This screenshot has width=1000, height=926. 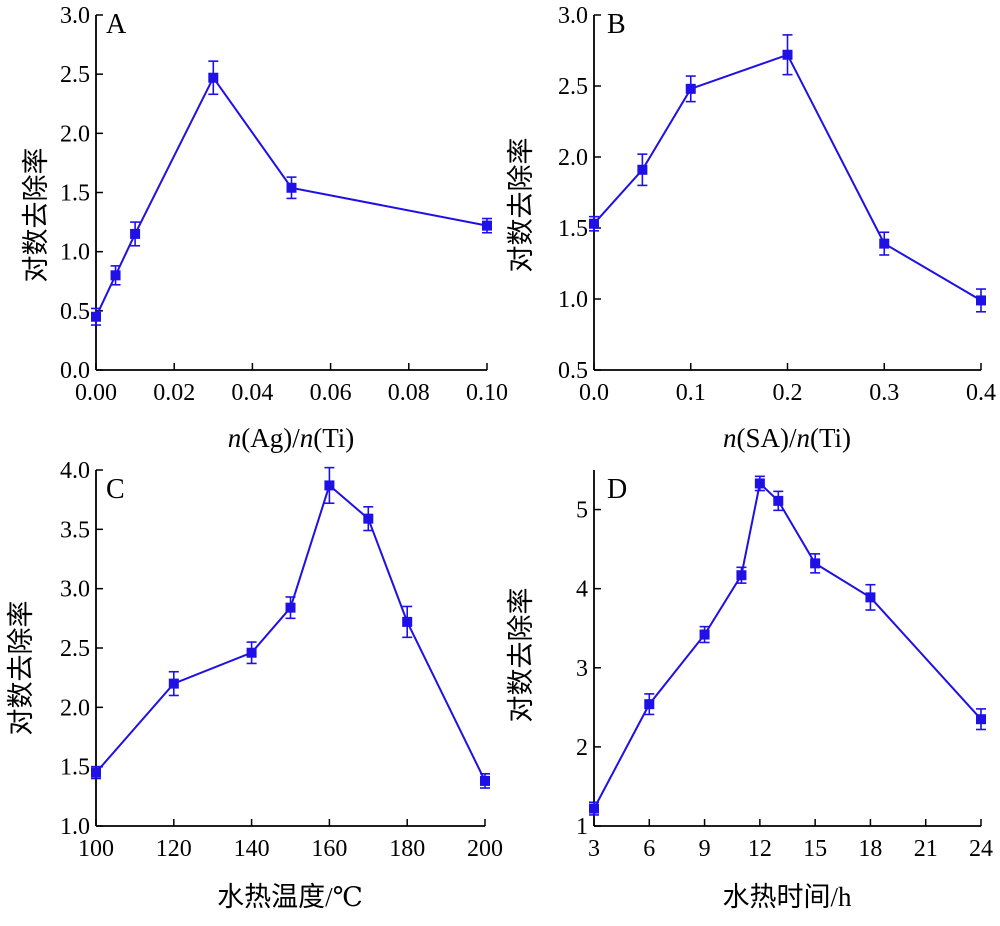 What do you see at coordinates (803, 438) in the screenshot?
I see `panel-b-x-title-var2: n` at bounding box center [803, 438].